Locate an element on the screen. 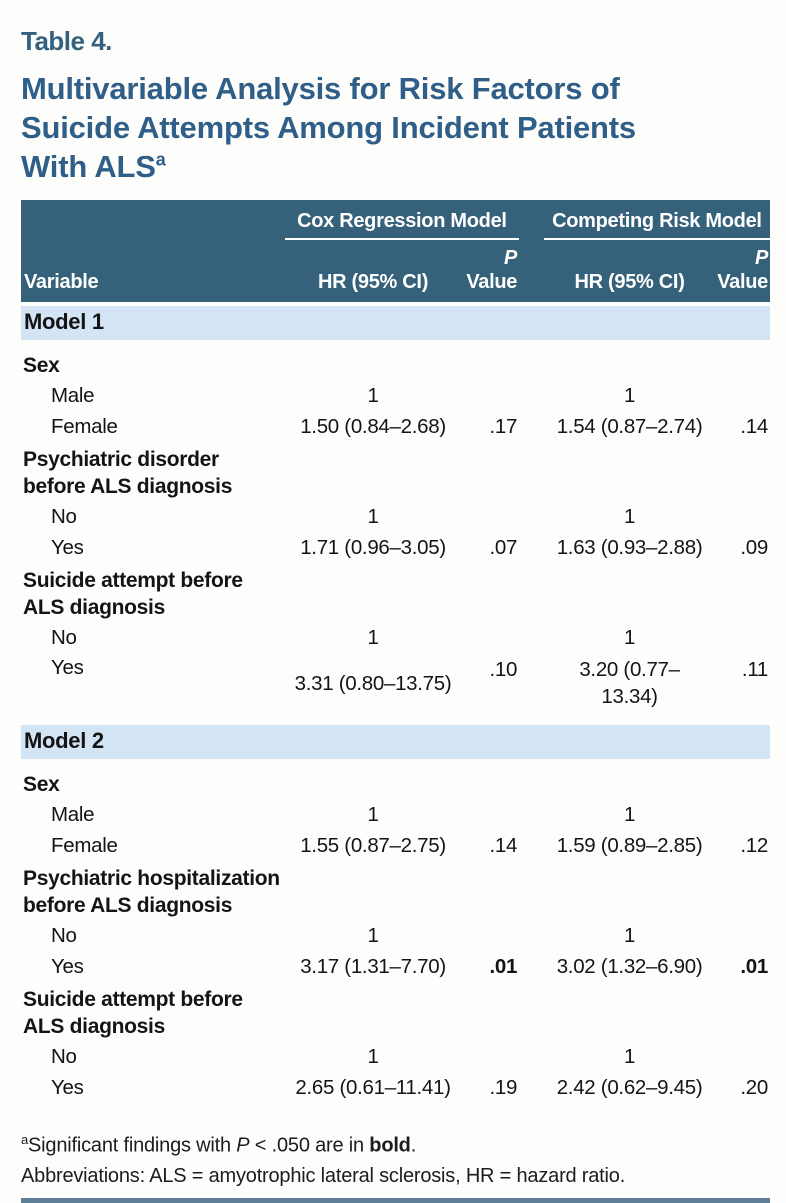 The image size is (786, 1203). category-row-suicide-attempt-m1: Suicide attempt before ALS diagnosis is located at coordinates (395, 592).